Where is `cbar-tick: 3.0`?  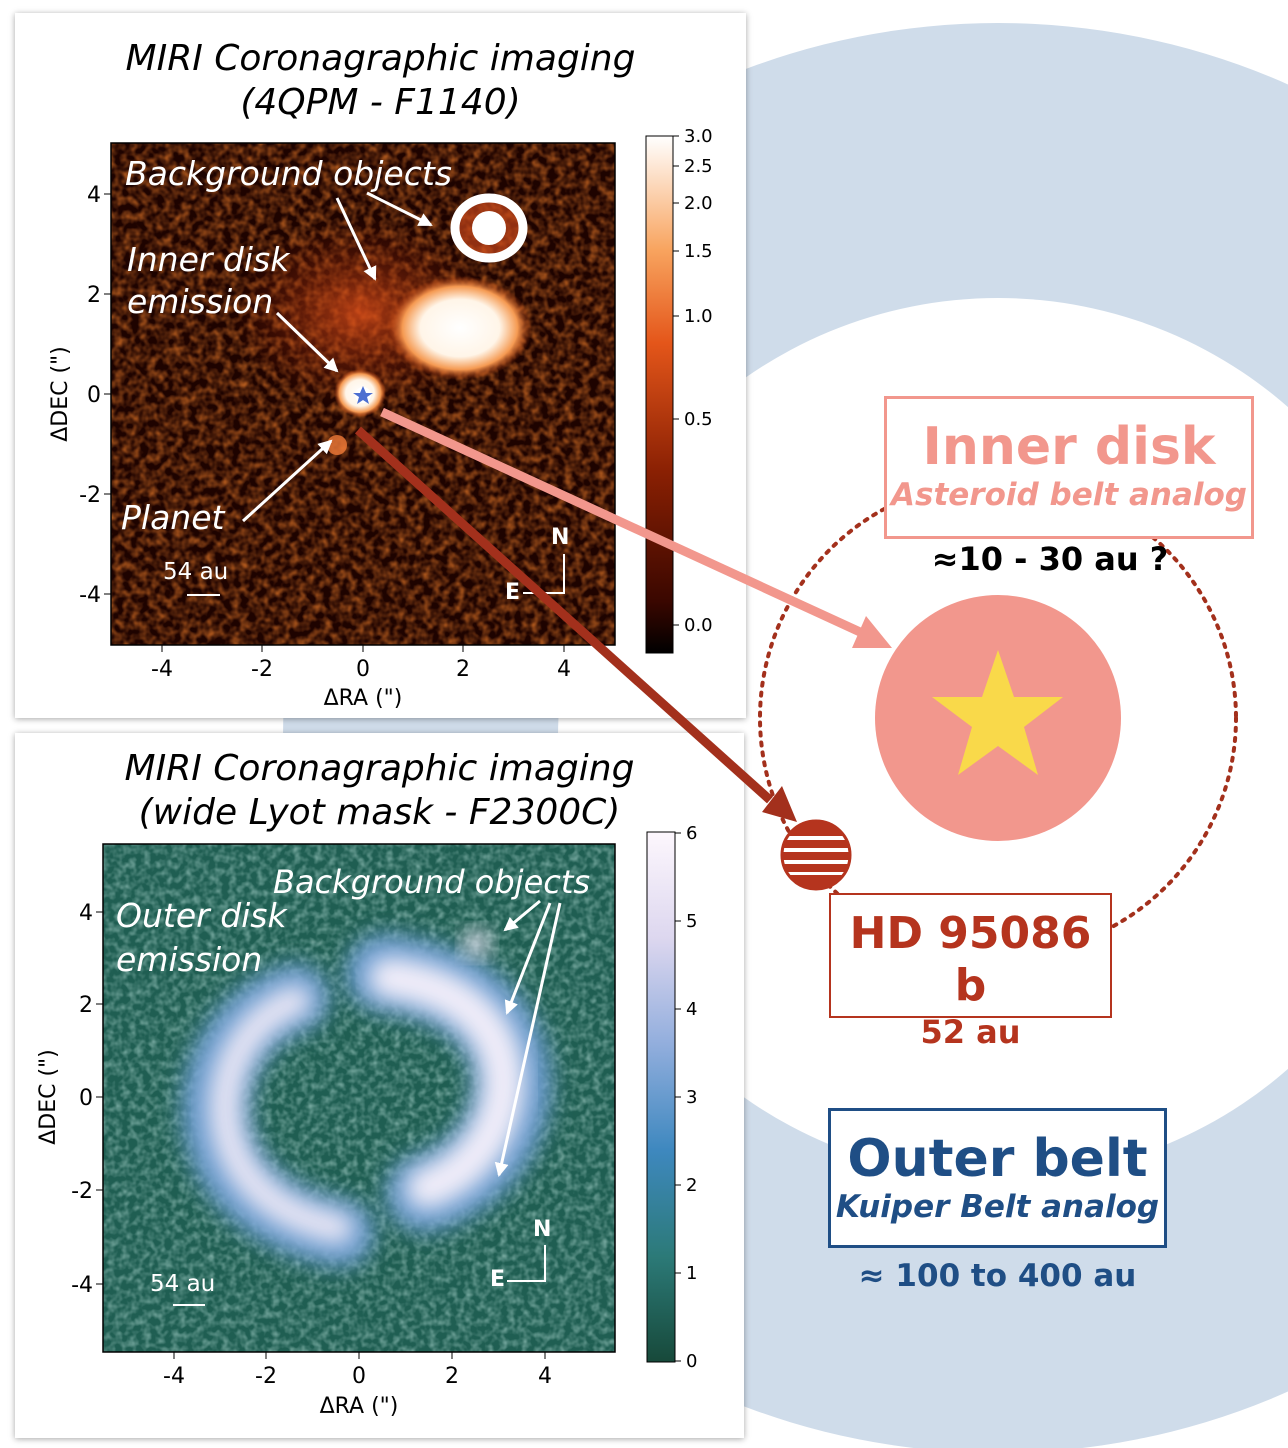
cbar-tick: 3.0 is located at coordinates (698, 136).